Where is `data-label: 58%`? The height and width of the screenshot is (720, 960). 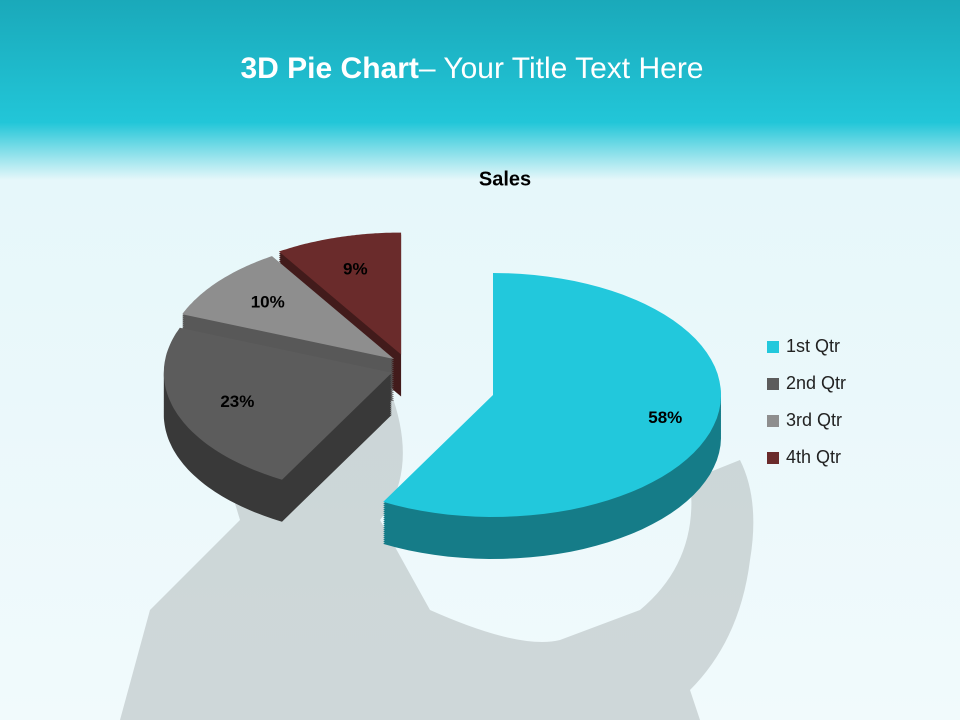 data-label: 58% is located at coordinates (665, 417).